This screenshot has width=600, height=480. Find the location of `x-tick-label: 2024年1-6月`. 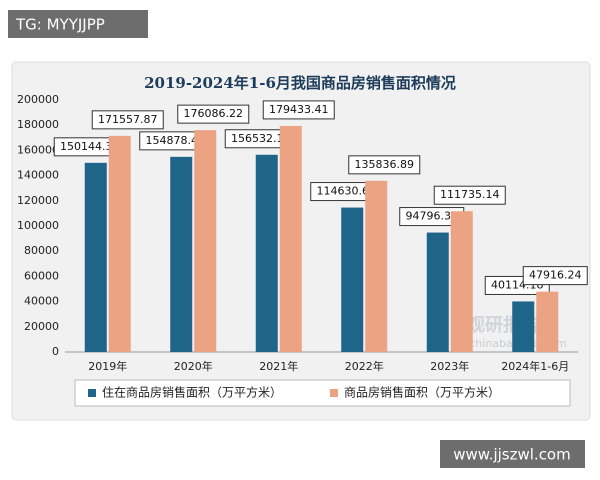

x-tick-label: 2024年1-6月 is located at coordinates (535, 366).